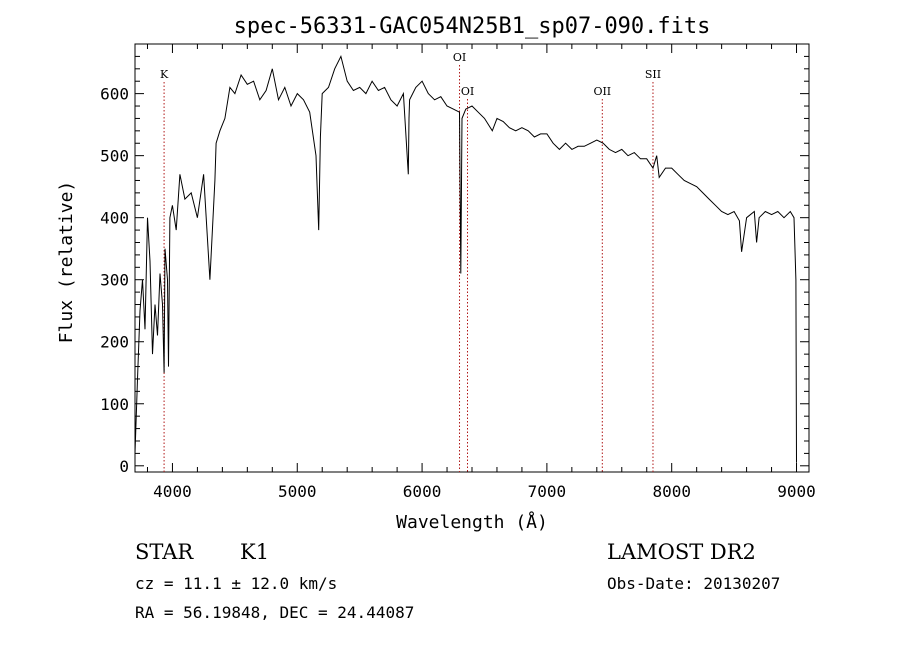 The height and width of the screenshot is (649, 900). Describe the element at coordinates (422, 491) in the screenshot. I see `x-tick-label: 6000` at that location.